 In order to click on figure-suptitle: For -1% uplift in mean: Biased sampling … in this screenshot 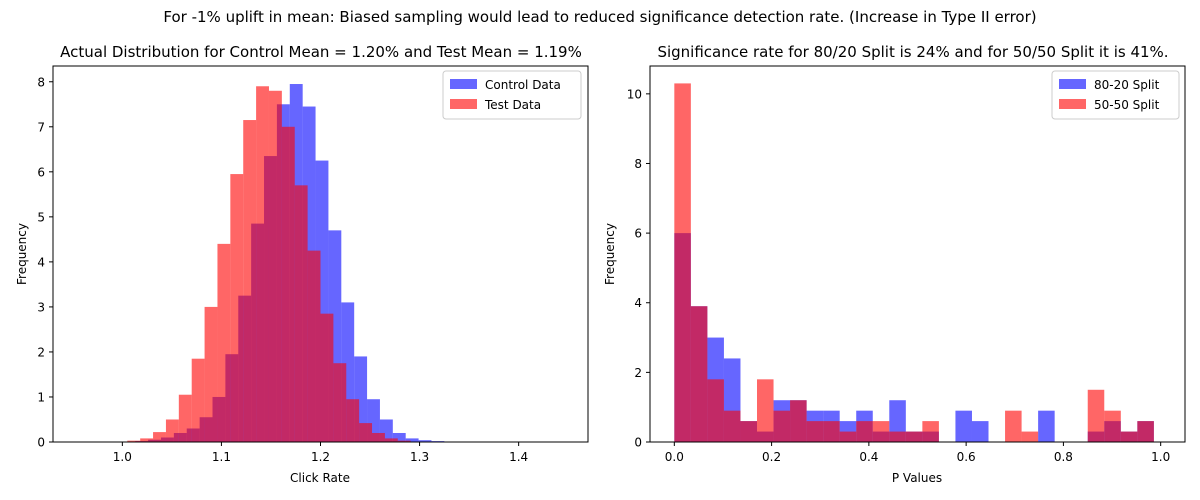, I will do `click(599, 17)`.